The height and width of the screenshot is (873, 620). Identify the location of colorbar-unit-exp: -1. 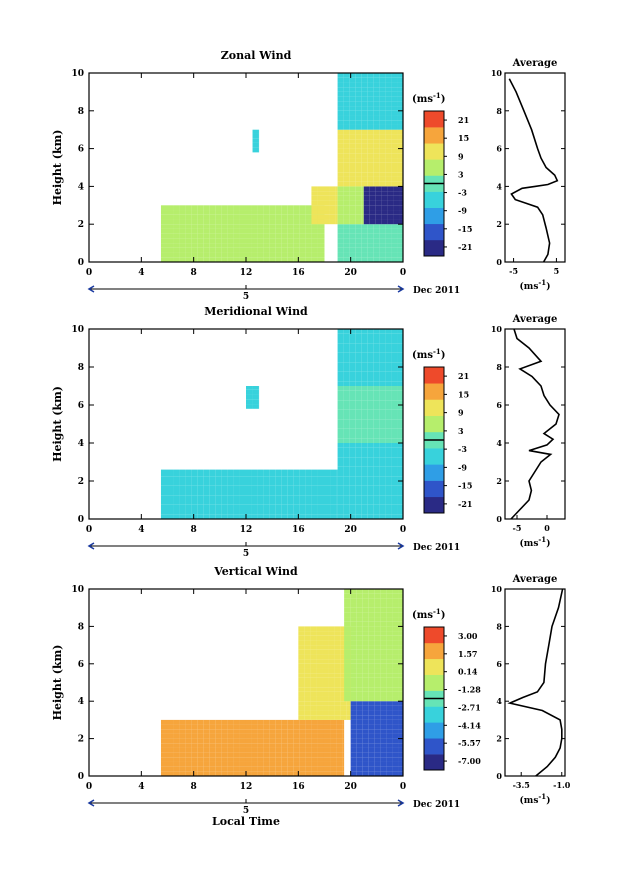
(437, 351).